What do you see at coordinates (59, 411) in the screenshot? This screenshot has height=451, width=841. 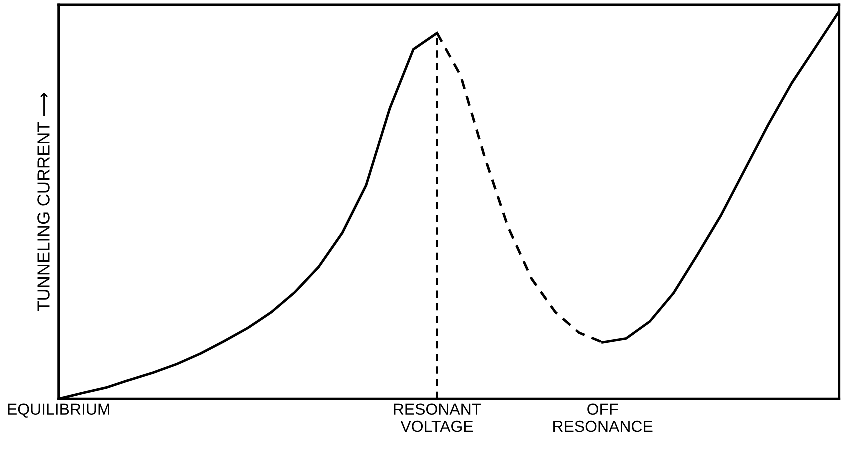 I see `x-tick-label: EQUILIBRIUM` at bounding box center [59, 411].